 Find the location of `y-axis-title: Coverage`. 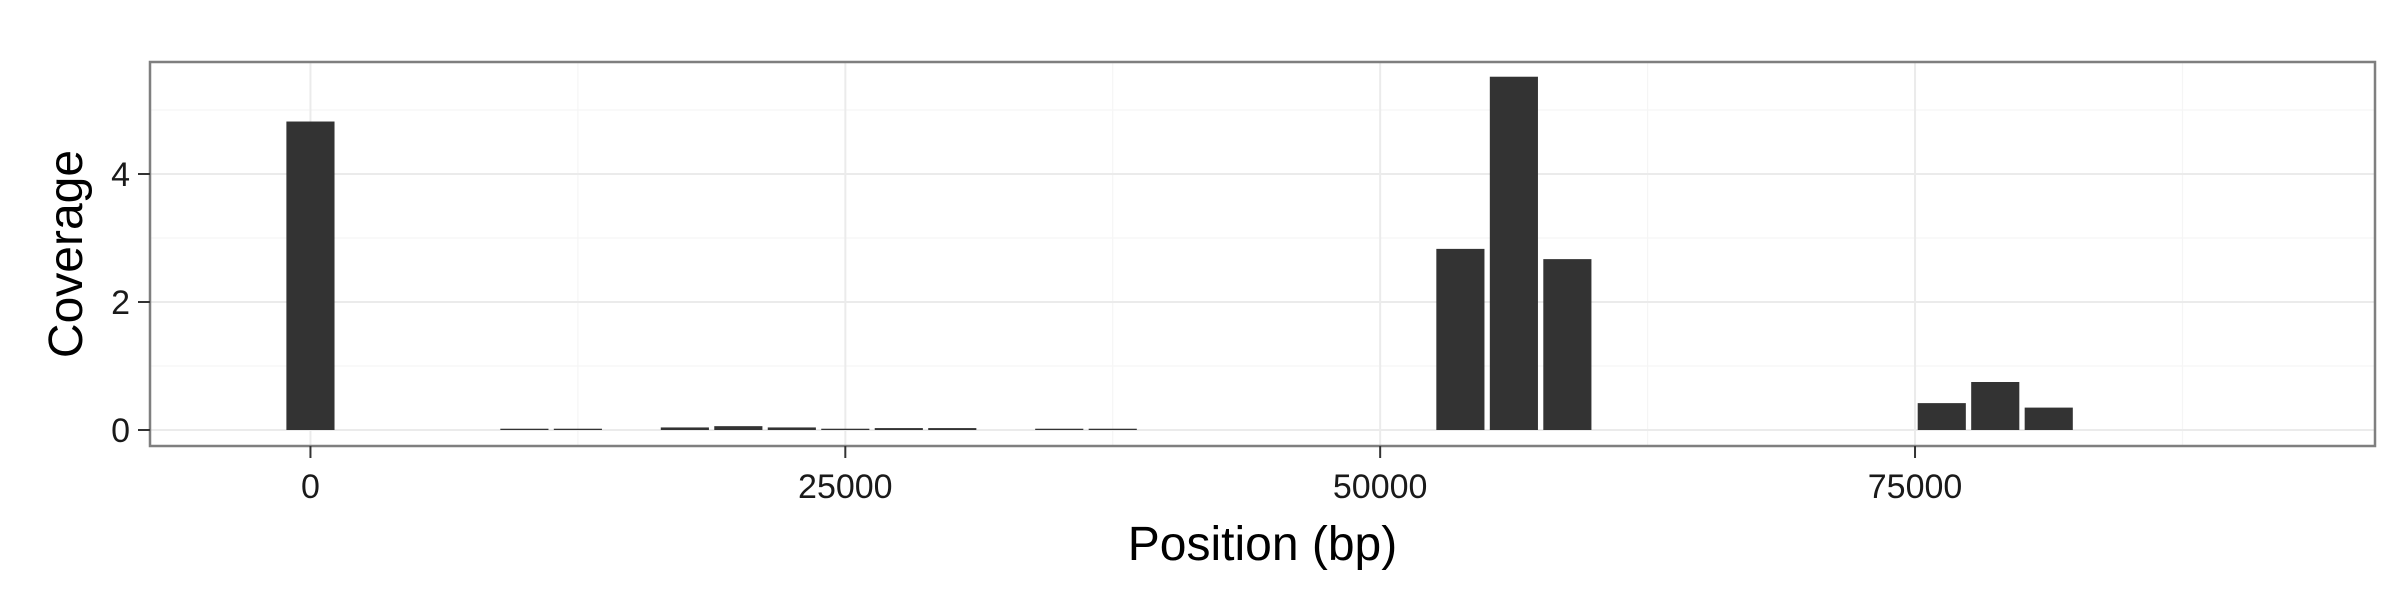

y-axis-title: Coverage is located at coordinates (66, 254).